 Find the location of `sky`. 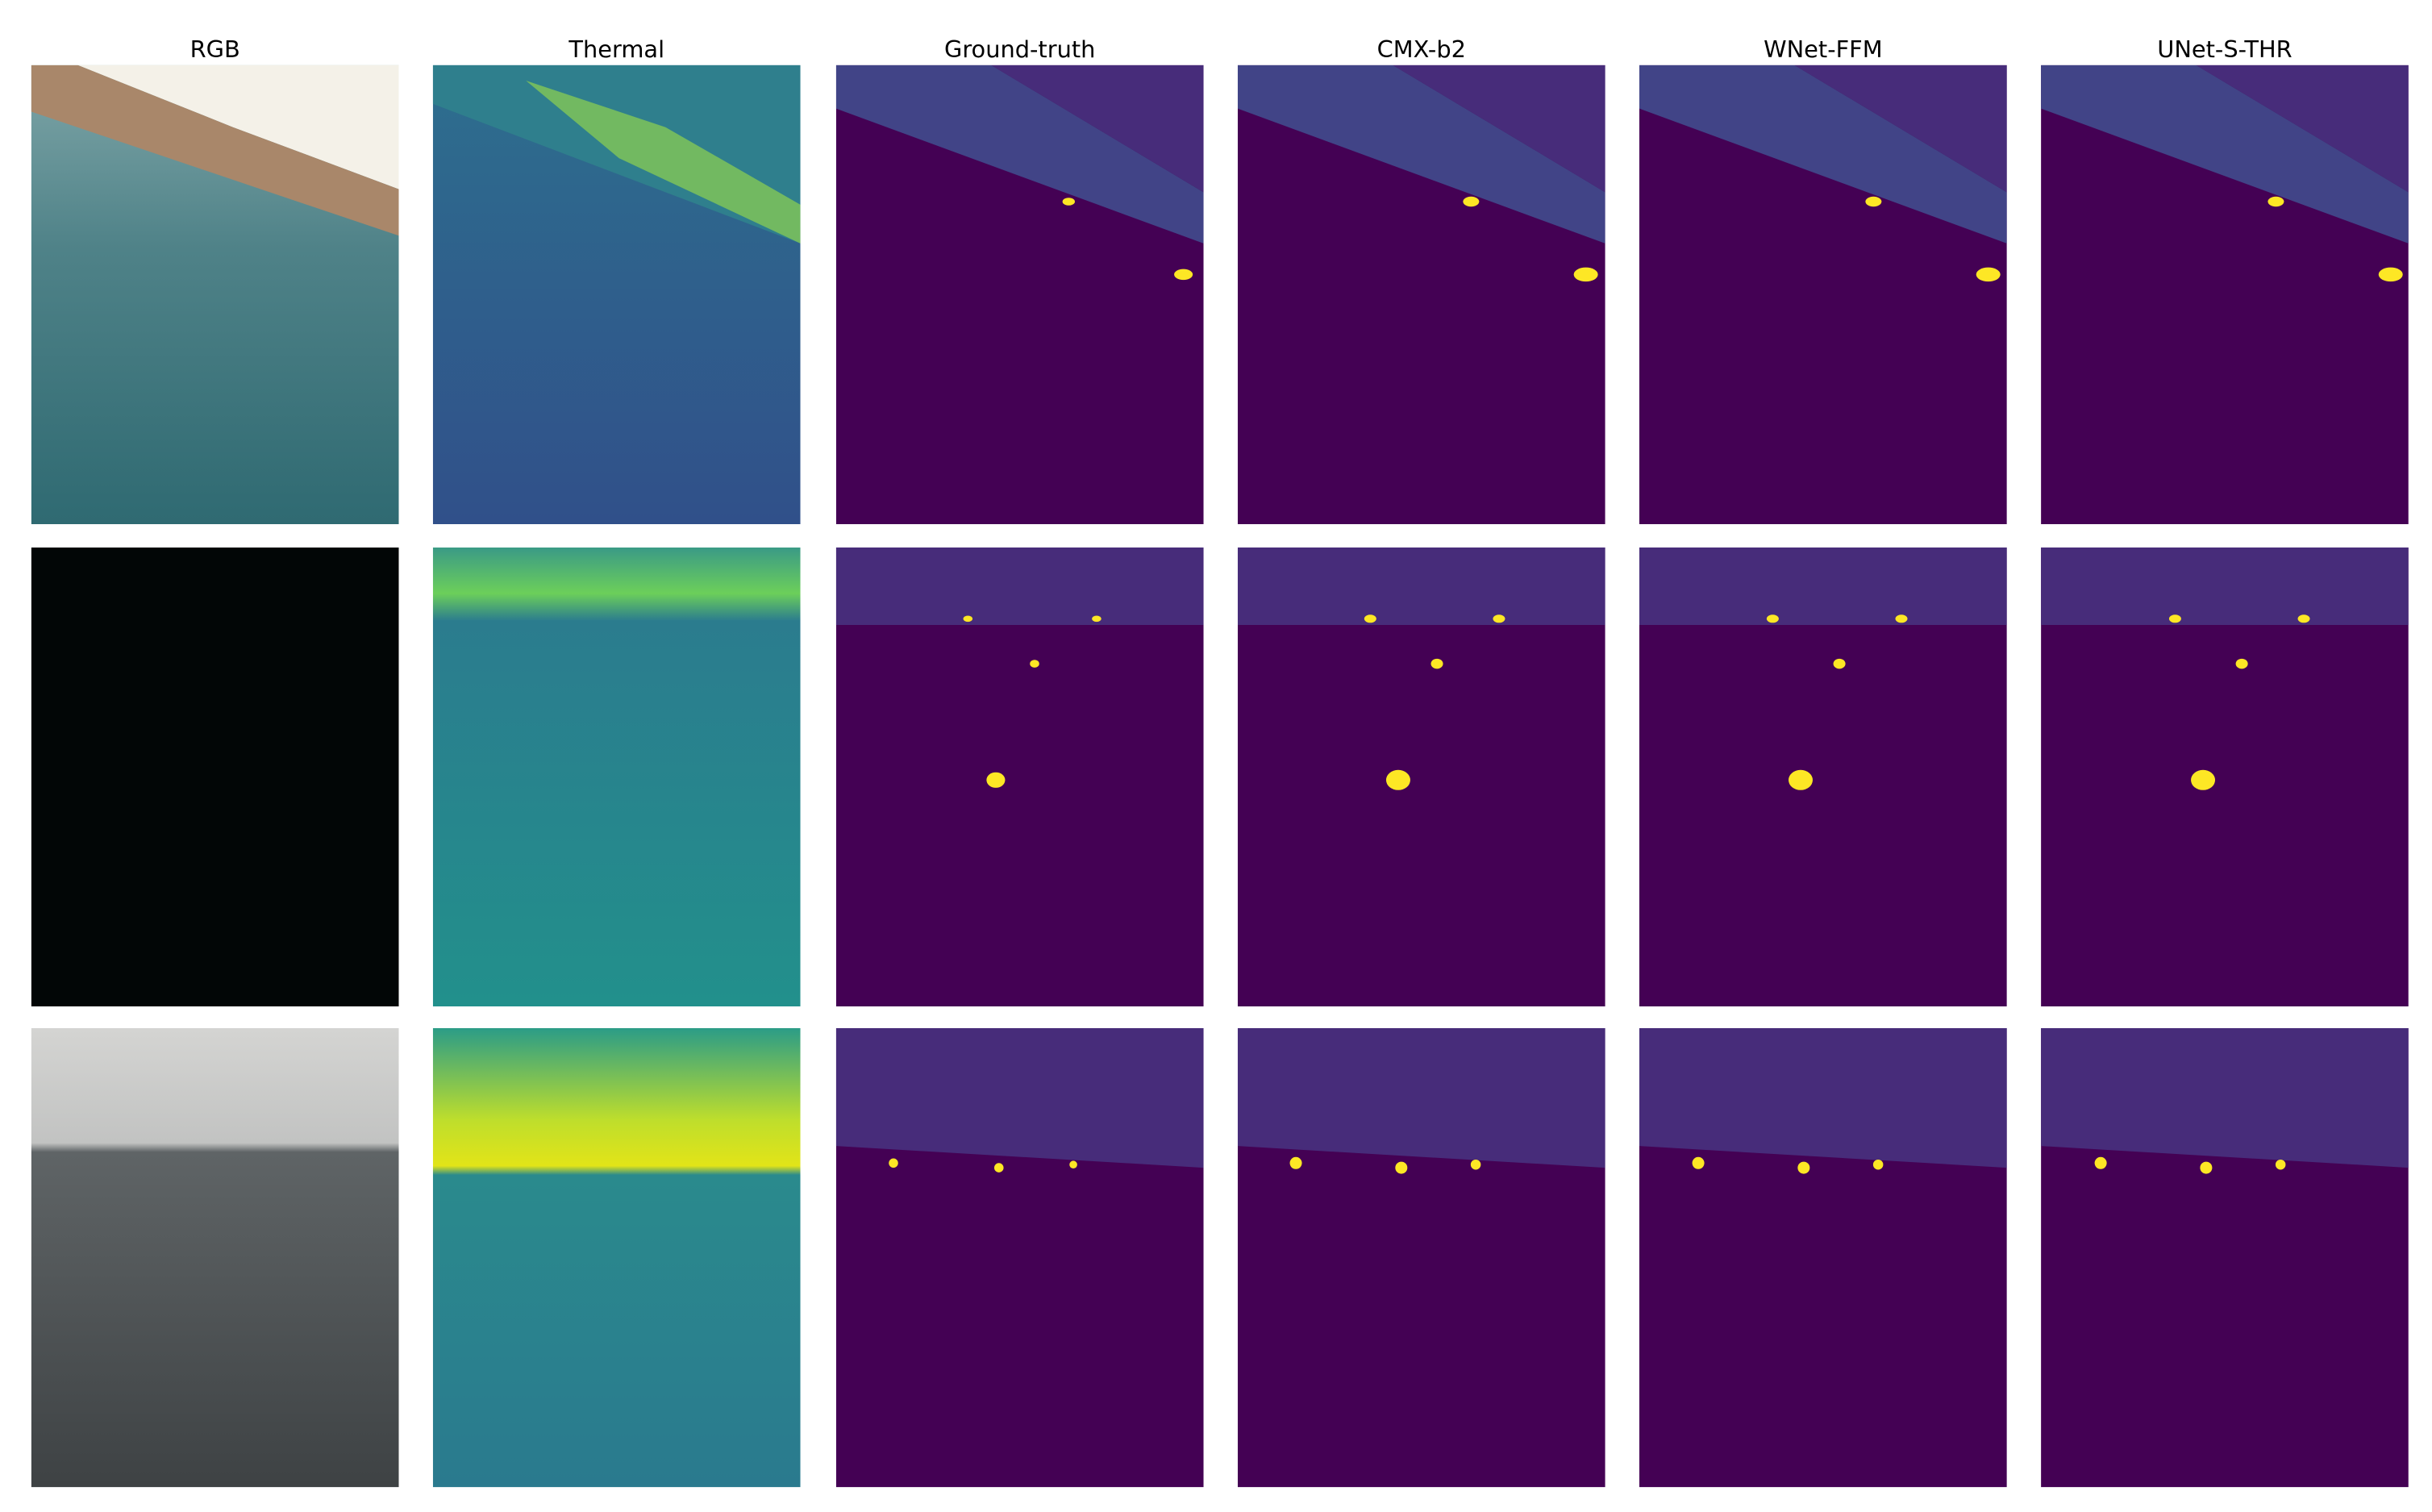

sky is located at coordinates (238, 128).